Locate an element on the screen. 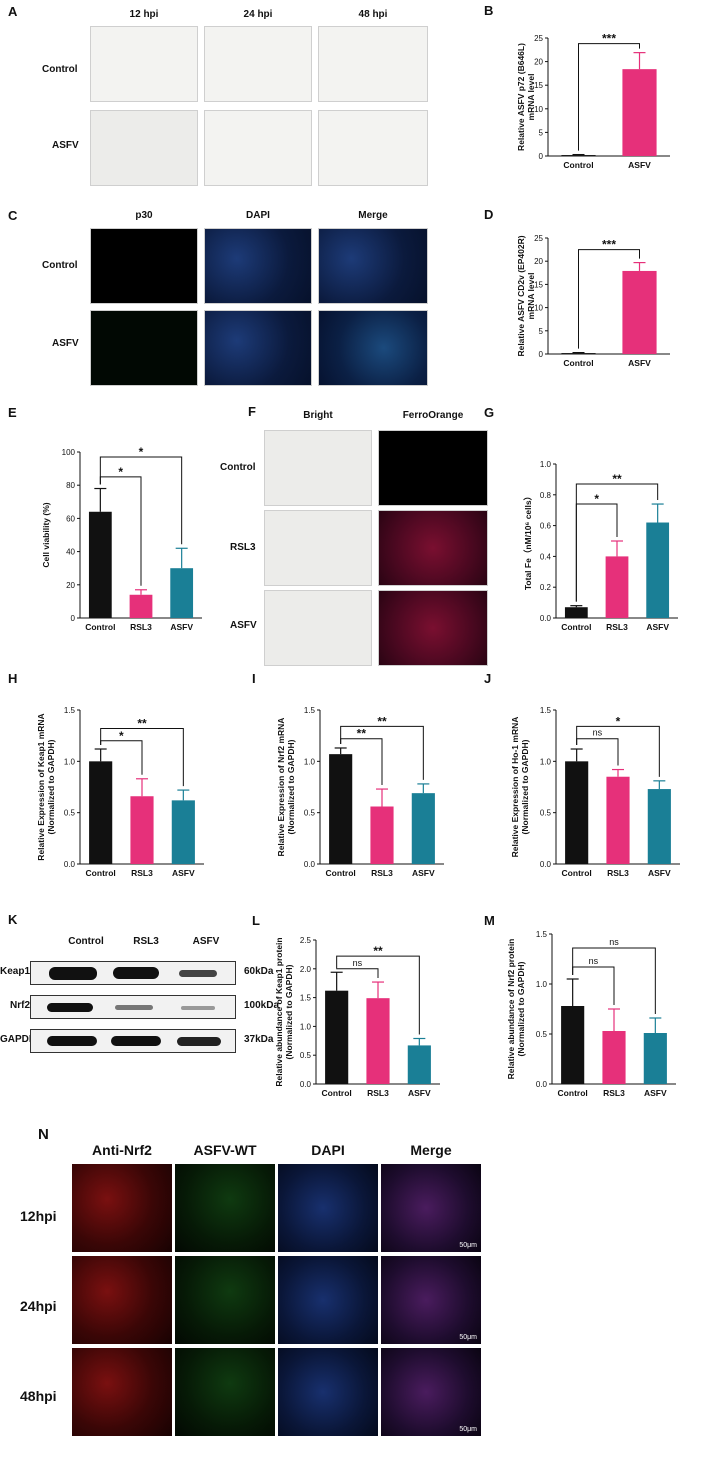 The width and height of the screenshot is (726, 1464). significance-bracket-j is located at coordinates (618, 751).